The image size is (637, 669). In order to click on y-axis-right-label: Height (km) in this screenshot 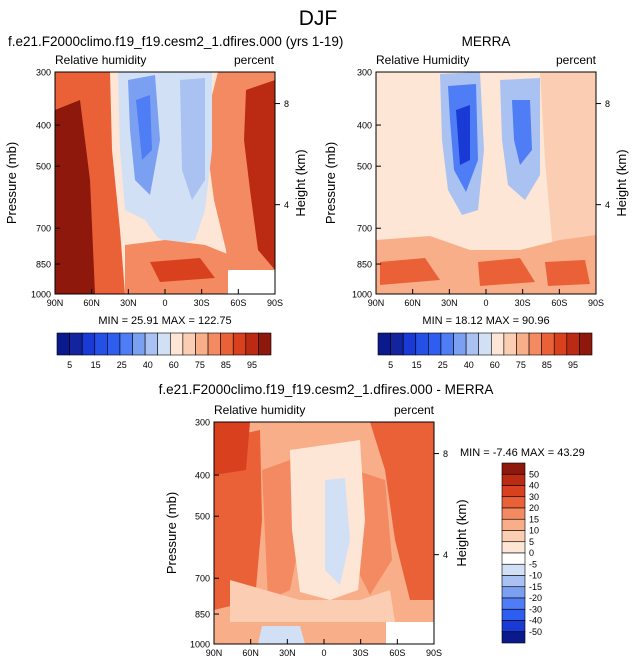, I will do `click(300, 182)`.